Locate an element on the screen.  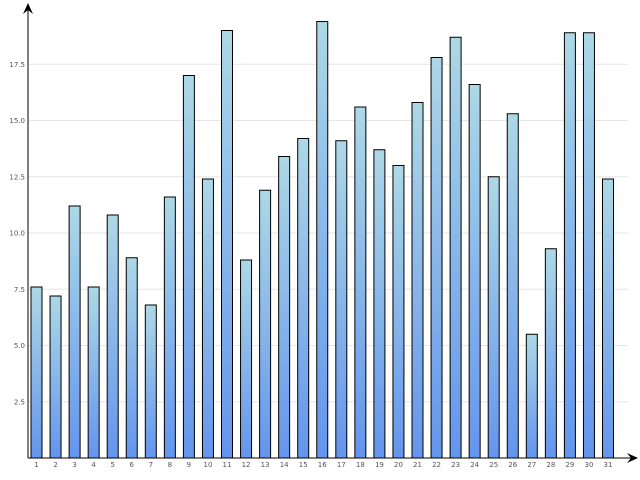
x-tick-label: 20 is located at coordinates (398, 465).